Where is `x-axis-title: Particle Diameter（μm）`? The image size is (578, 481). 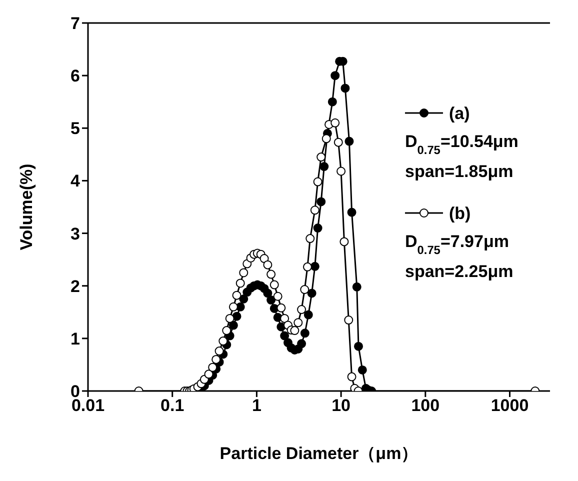 x-axis-title: Particle Diameter（μm） is located at coordinates (319, 453).